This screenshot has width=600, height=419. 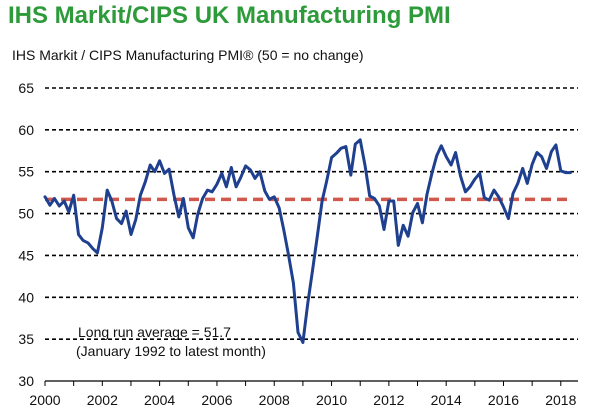 I want to click on x-tick-label: 2010, so click(x=331, y=400).